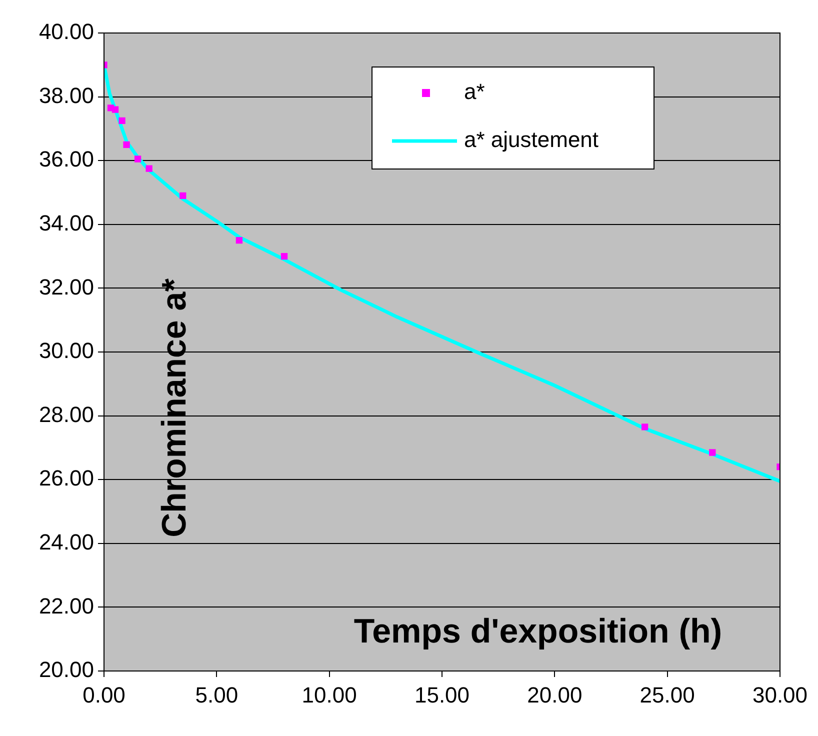 The height and width of the screenshot is (736, 818). I want to click on x-axis-title: Temps d'exposition (h), so click(538, 631).